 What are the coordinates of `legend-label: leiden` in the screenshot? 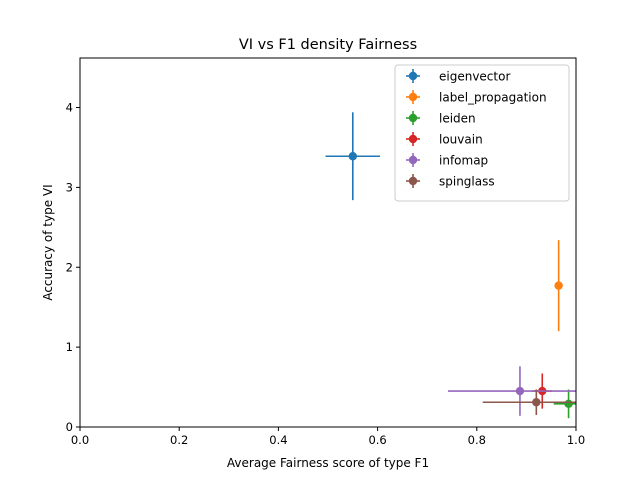 It's located at (457, 119).